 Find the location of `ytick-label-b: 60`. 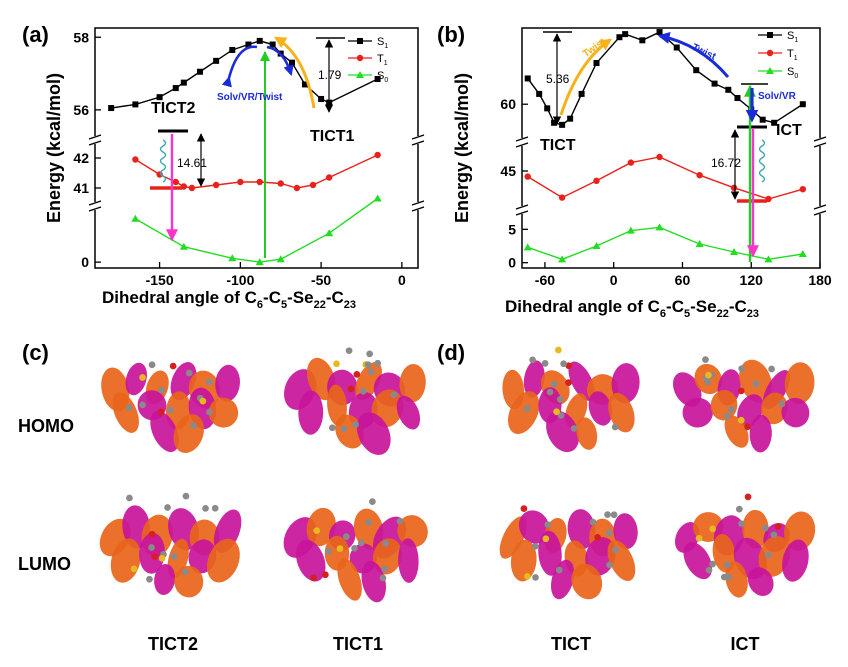

ytick-label-b: 60 is located at coordinates (508, 104).